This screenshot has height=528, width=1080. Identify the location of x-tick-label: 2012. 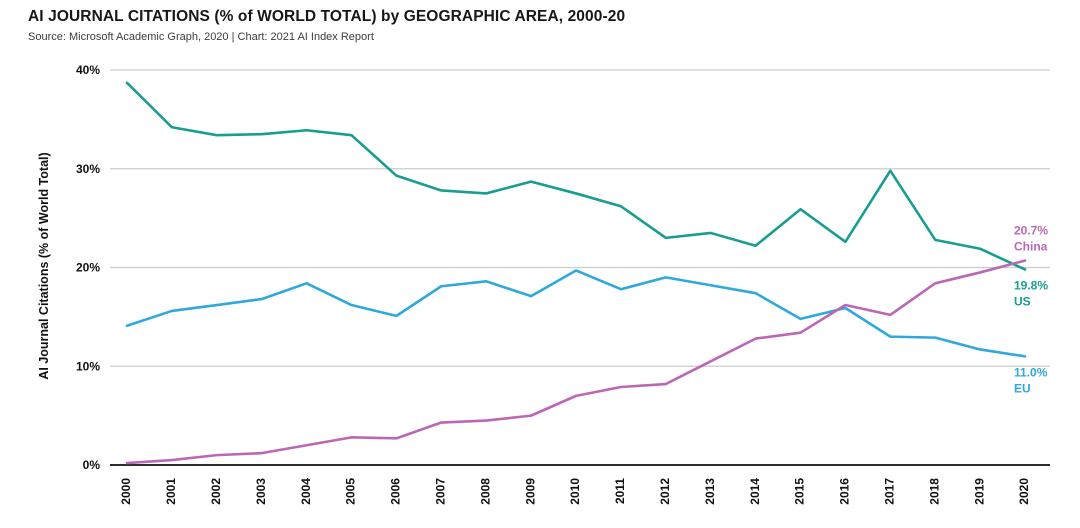
(665, 491).